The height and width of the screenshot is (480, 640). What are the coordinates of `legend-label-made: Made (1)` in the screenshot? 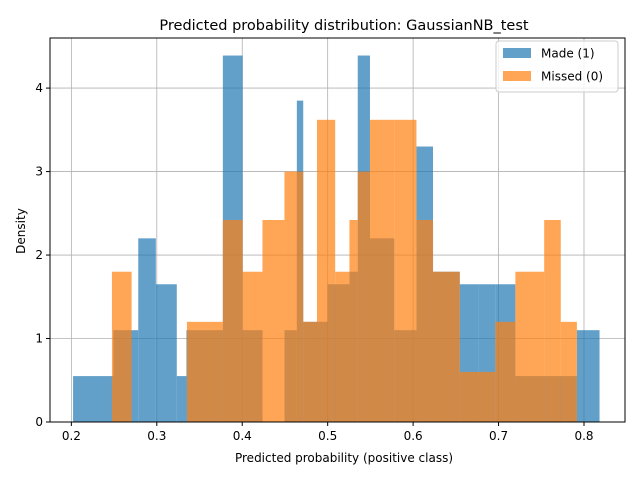 It's located at (568, 54).